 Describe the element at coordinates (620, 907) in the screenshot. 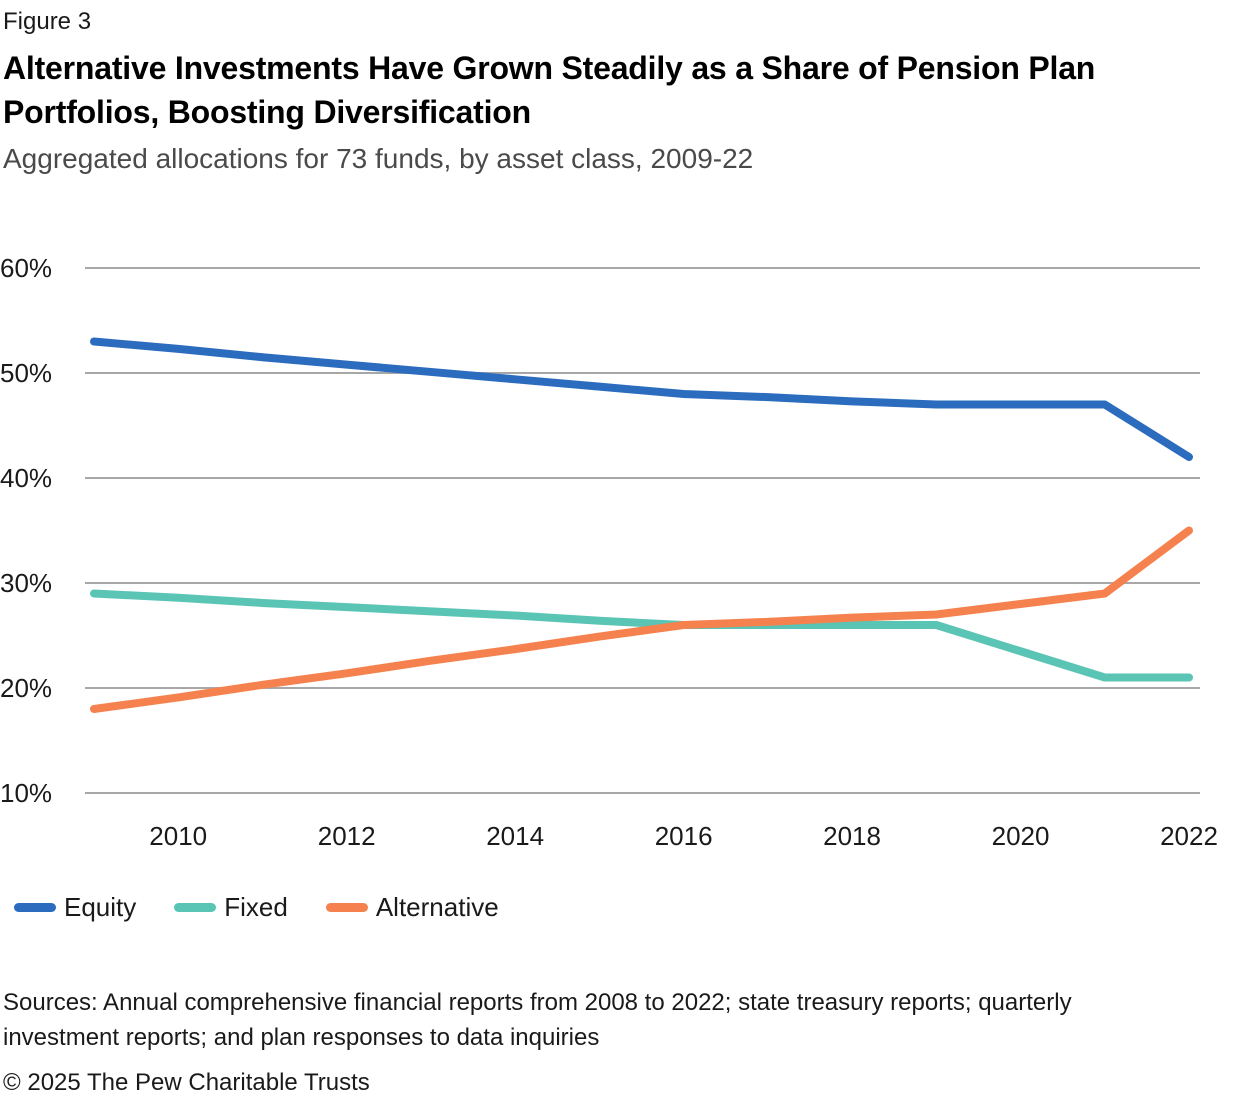

I see `chart-legend: Equity Fixed Alternative` at that location.